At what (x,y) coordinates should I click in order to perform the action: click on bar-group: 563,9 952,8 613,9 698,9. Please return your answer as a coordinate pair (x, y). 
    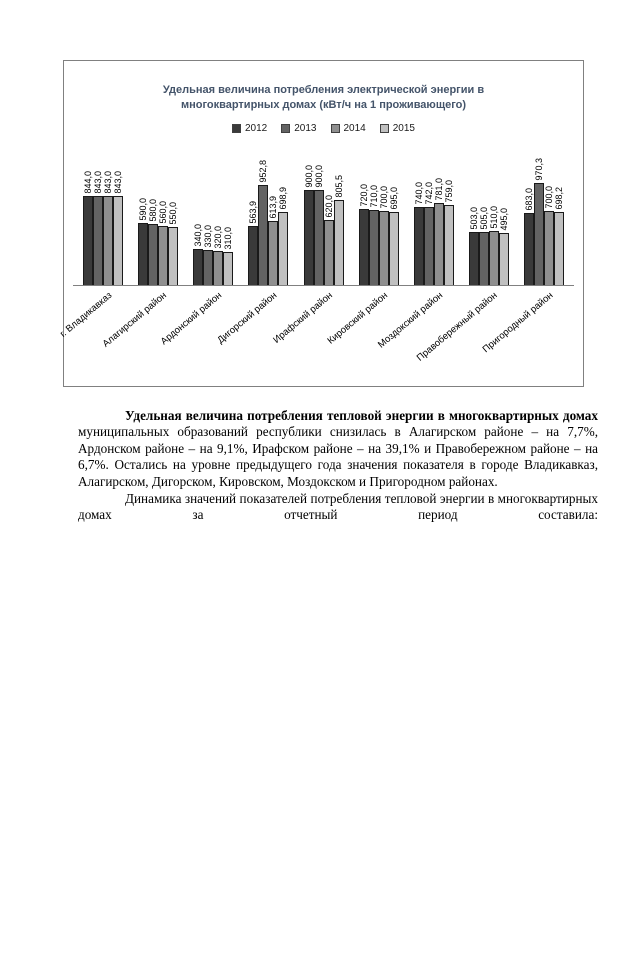
    Looking at the image, I should click on (268, 222).